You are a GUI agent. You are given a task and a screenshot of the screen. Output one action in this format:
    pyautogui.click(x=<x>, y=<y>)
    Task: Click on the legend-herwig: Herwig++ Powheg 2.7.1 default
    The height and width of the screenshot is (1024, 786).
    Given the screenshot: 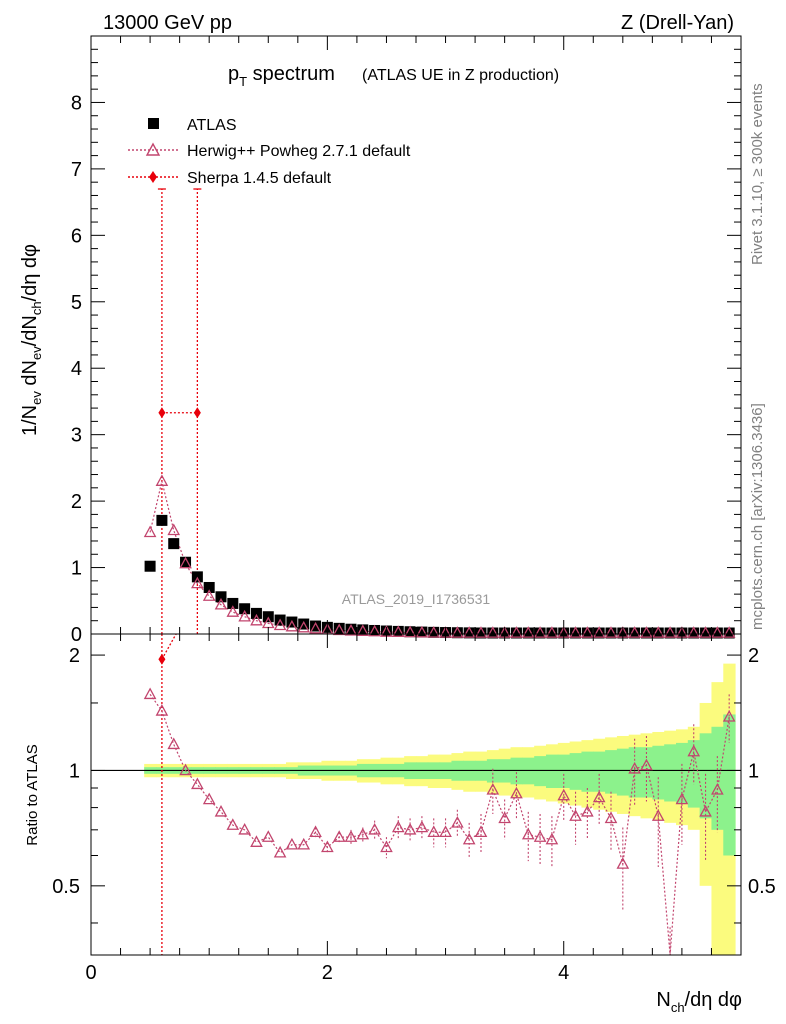 What is the action you would take?
    pyautogui.click(x=269, y=151)
    